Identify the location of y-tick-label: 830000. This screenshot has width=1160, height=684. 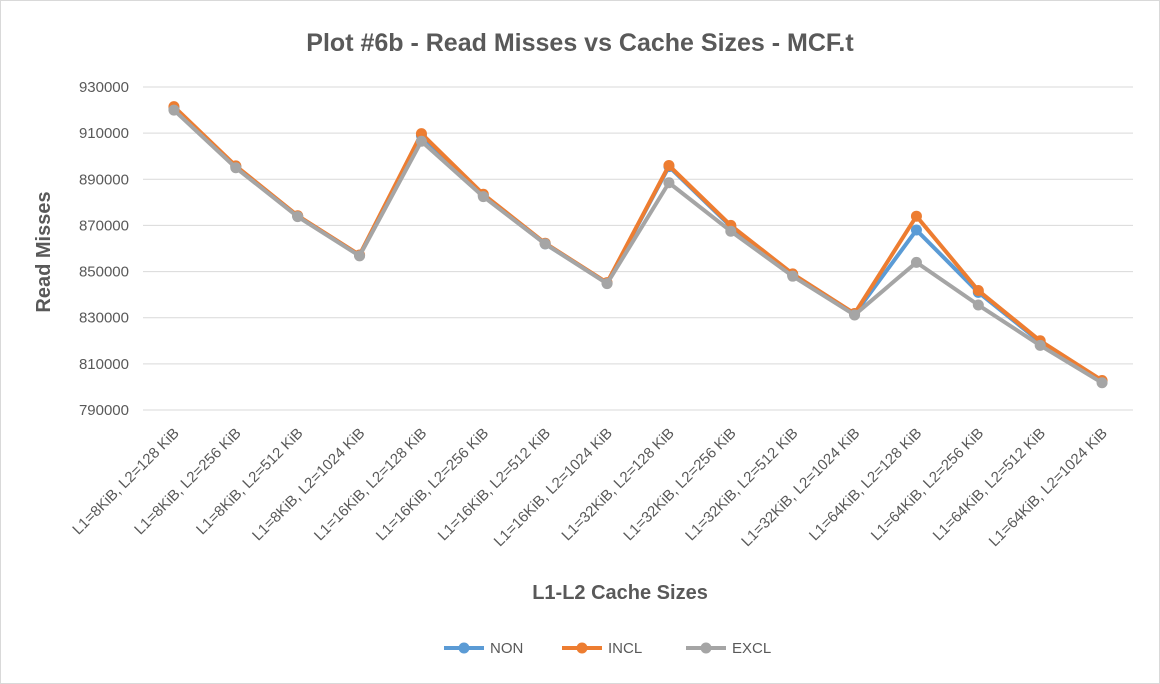
(104, 318).